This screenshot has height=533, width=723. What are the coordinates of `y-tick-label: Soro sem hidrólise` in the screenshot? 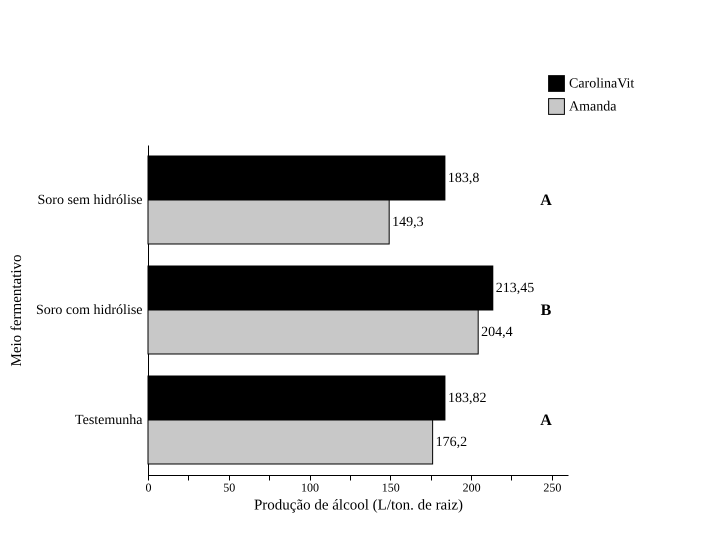 It's located at (90, 200).